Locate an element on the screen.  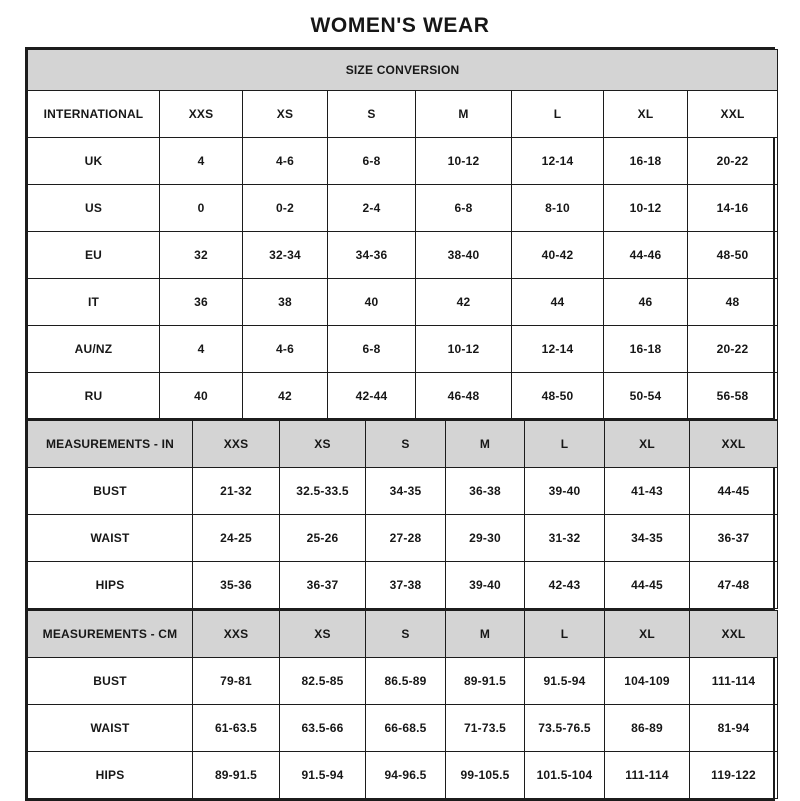
cell-uk-xl: 16-18 is located at coordinates (645, 161).